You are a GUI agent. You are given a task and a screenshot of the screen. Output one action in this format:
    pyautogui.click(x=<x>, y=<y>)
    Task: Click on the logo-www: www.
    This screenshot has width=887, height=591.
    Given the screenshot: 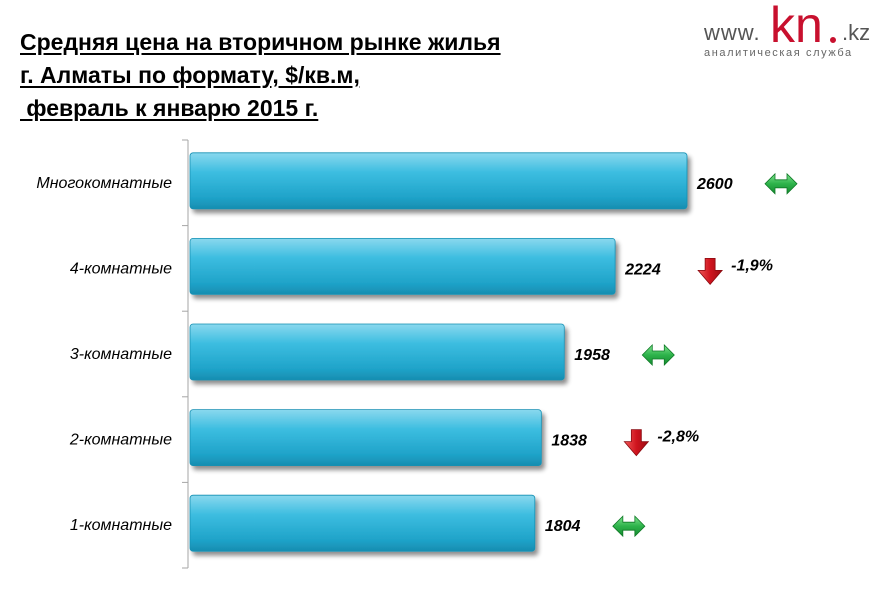 What is the action you would take?
    pyautogui.click(x=732, y=32)
    